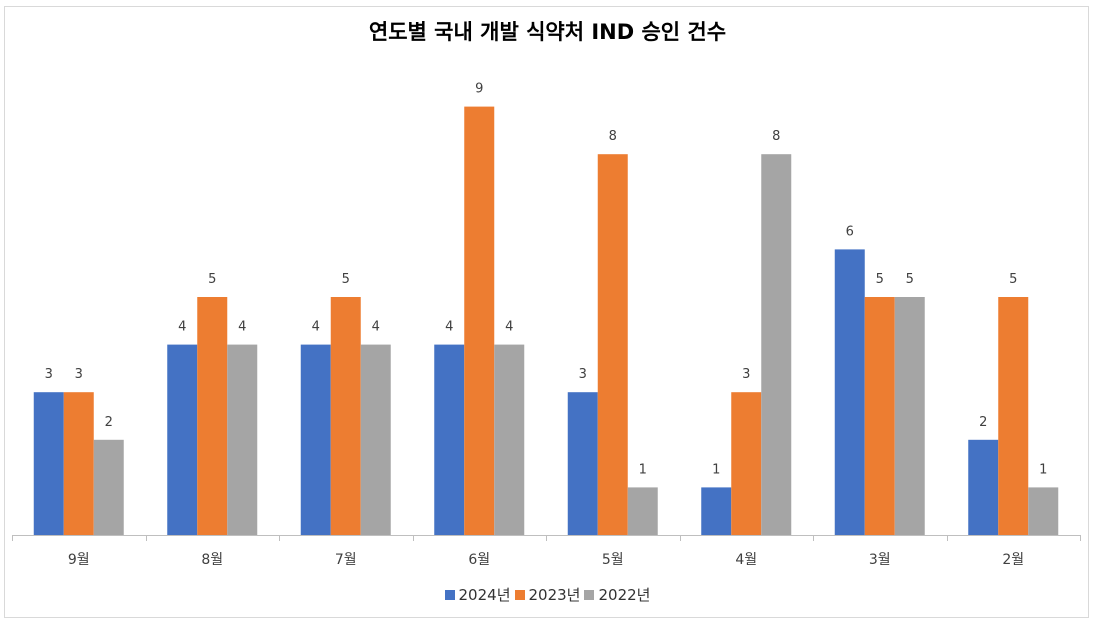  Describe the element at coordinates (554, 595) in the screenshot. I see `legend-label: 2023년` at that location.